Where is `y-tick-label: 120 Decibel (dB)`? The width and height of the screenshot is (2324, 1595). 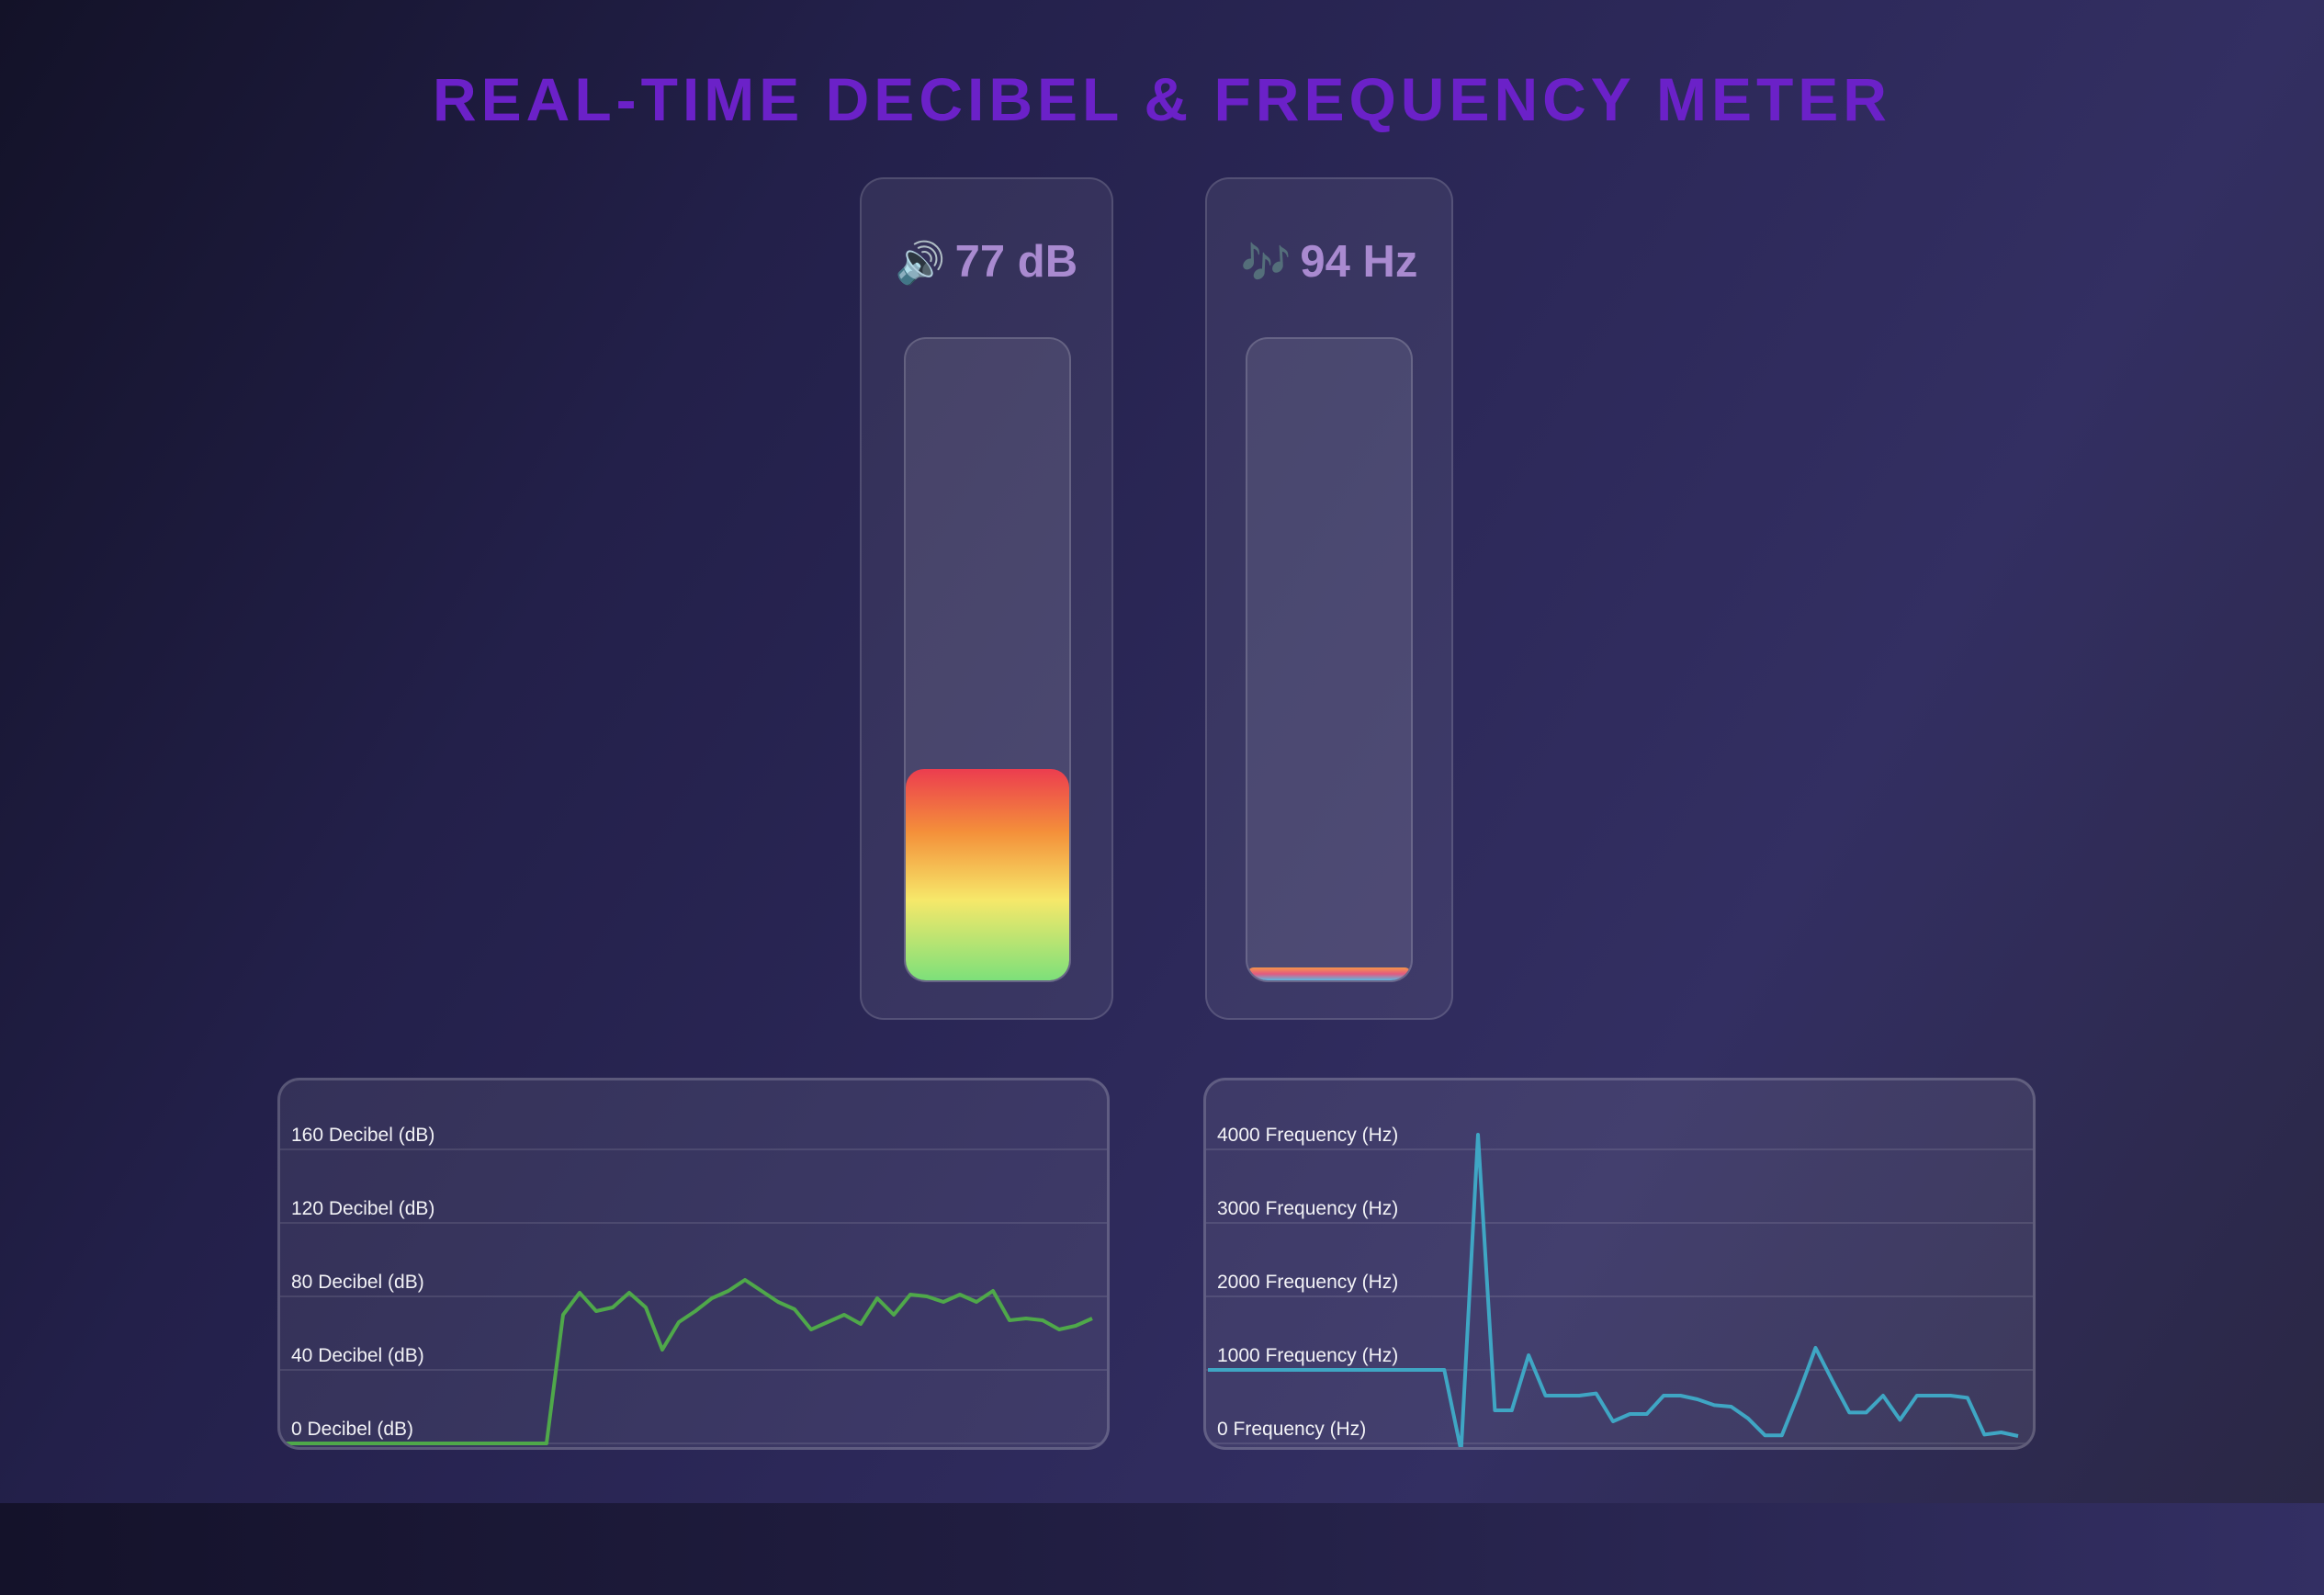
y-tick-label: 120 Decibel (dB) is located at coordinates (362, 1208).